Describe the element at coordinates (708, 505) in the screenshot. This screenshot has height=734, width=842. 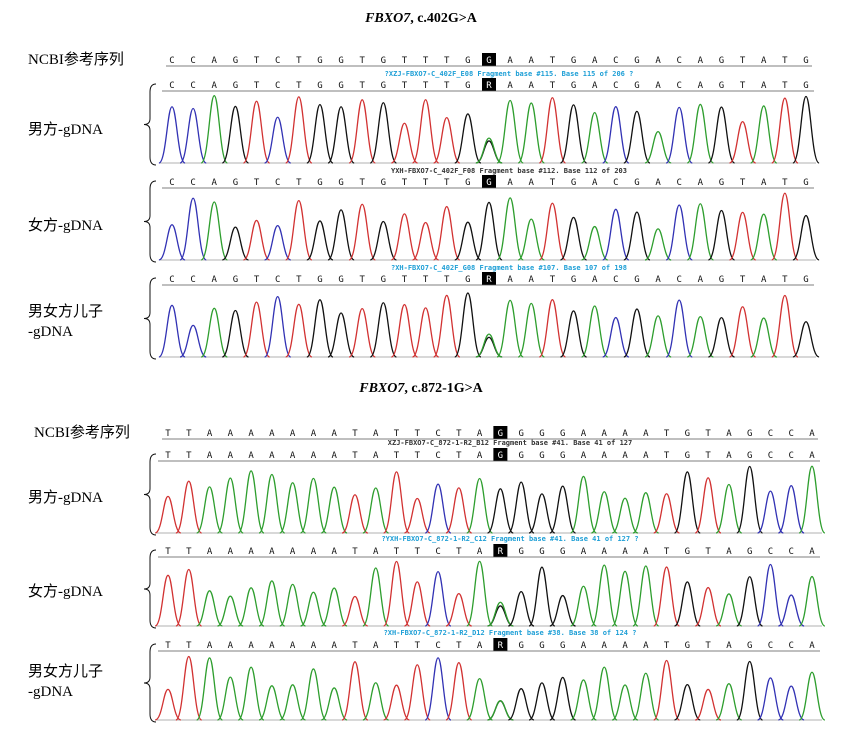
I see `panel-2-track-1-peak-T` at that location.